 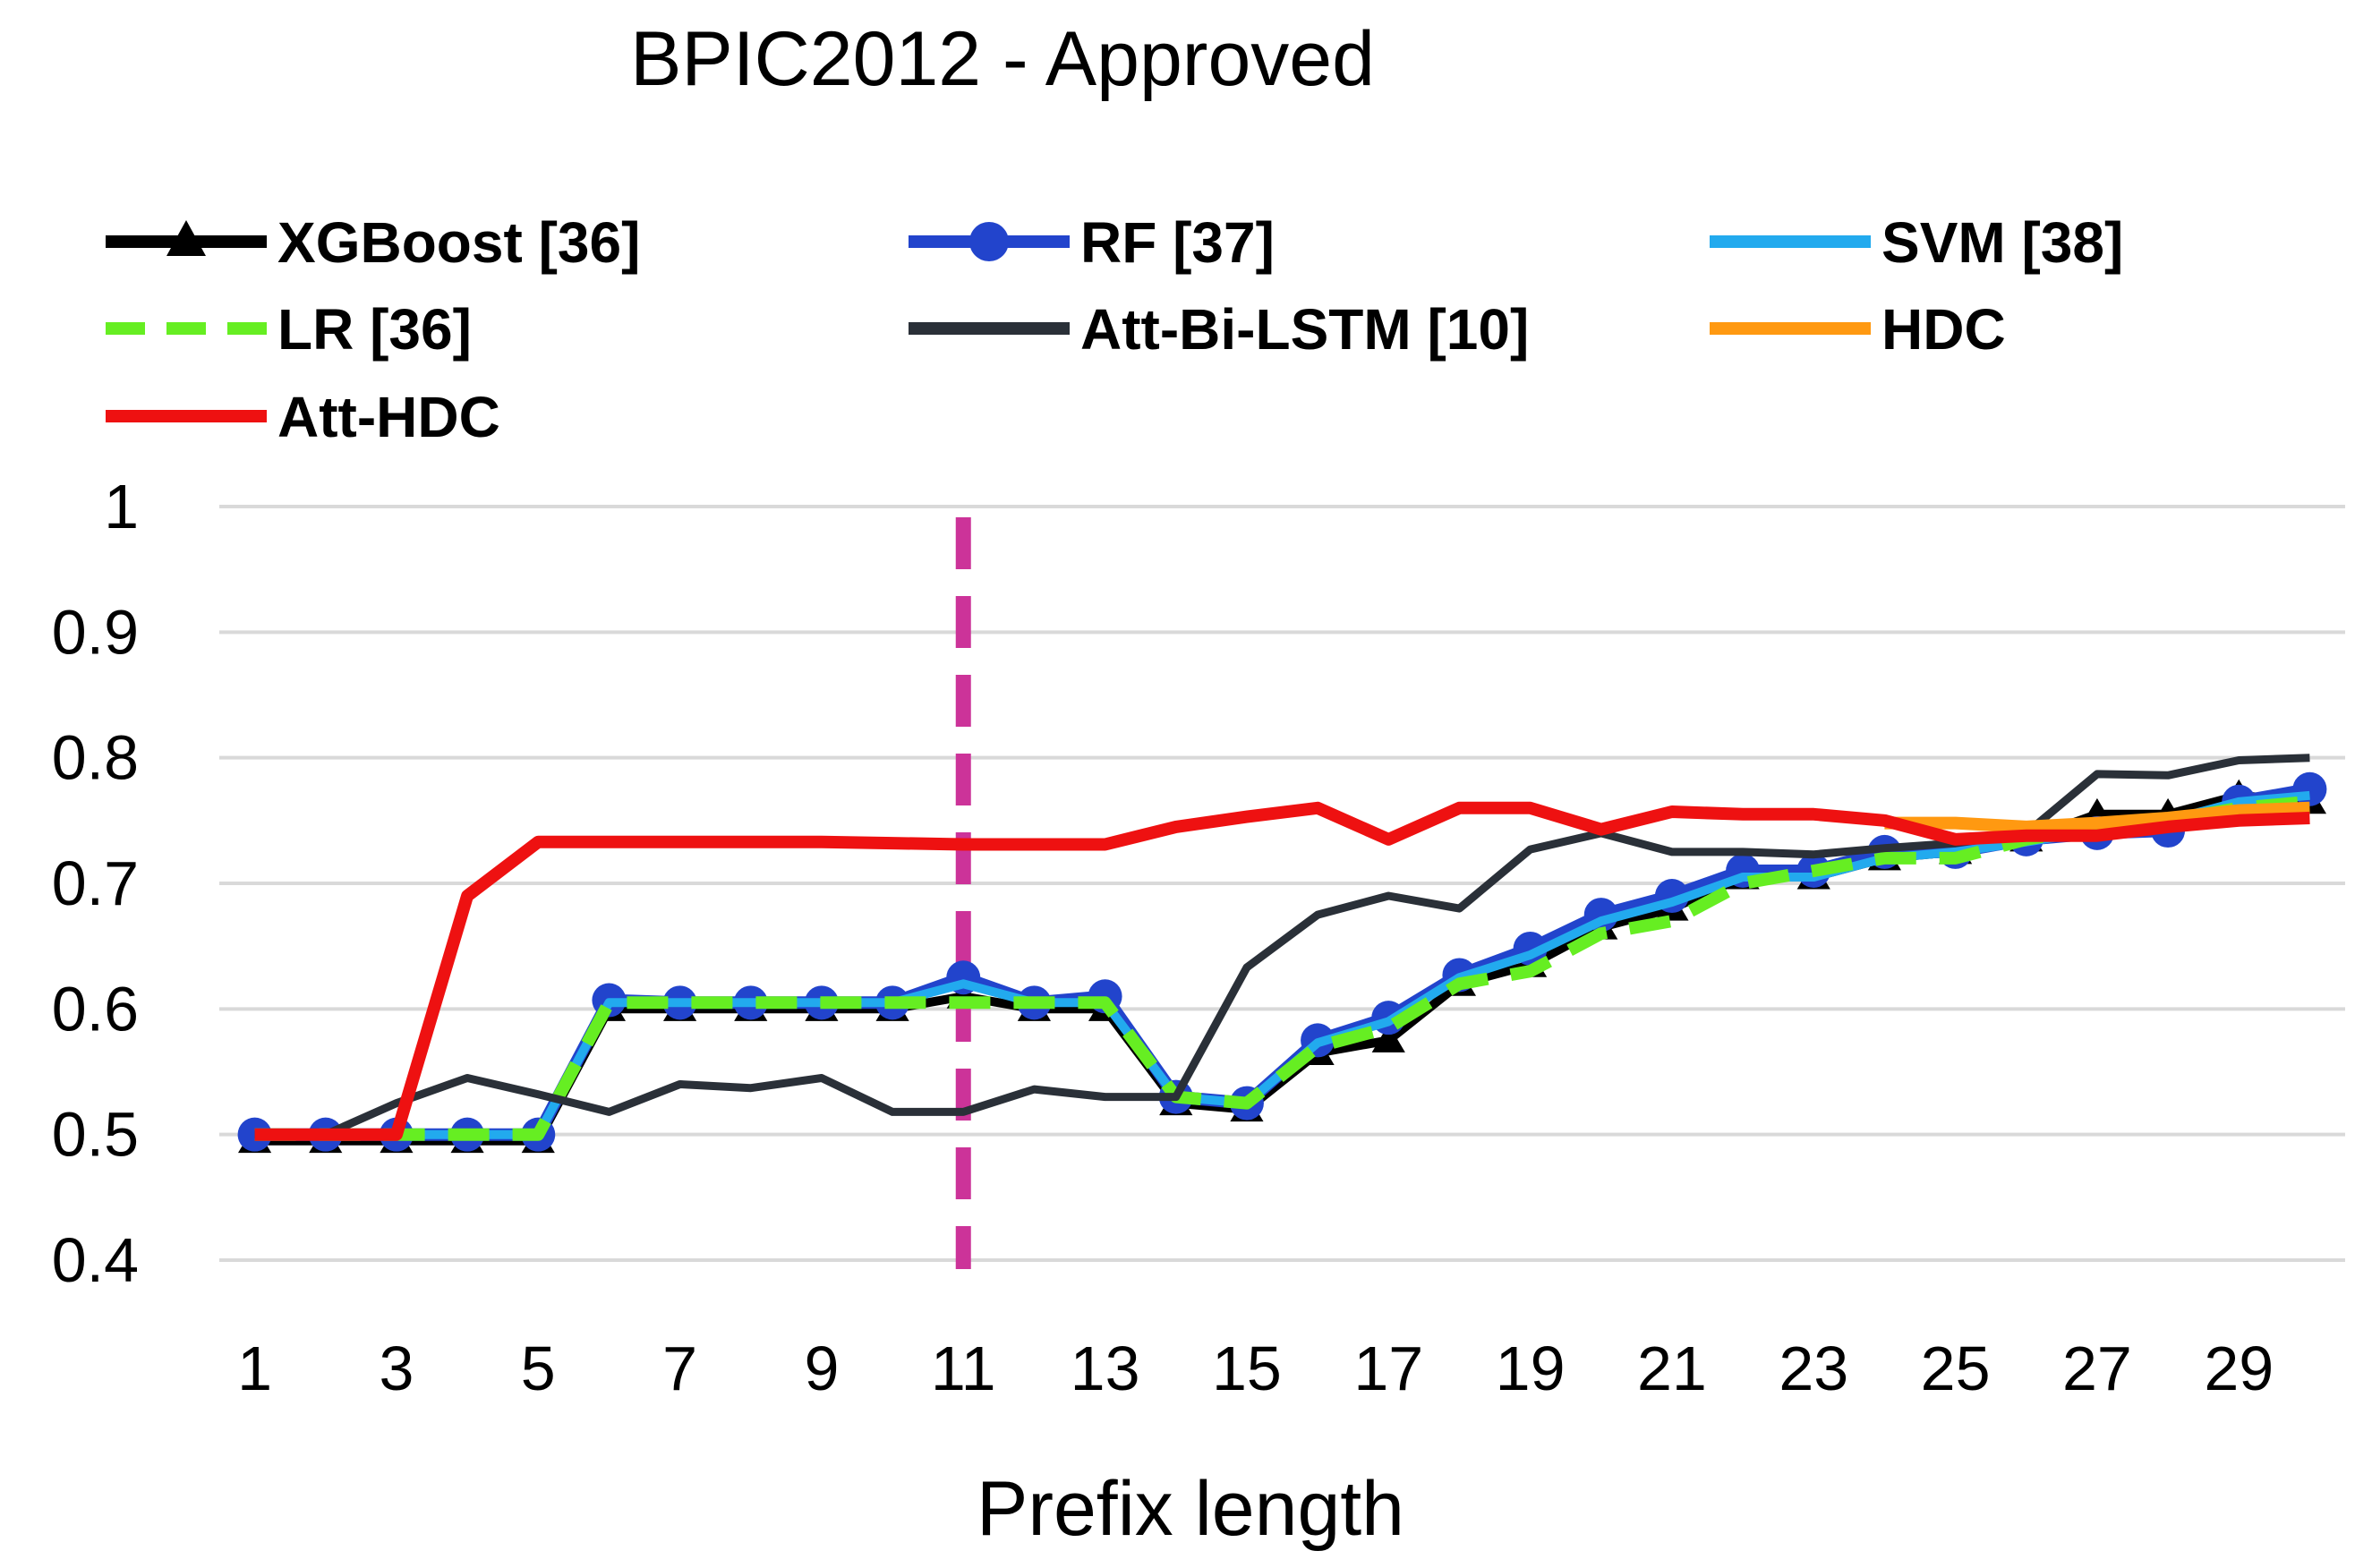 I want to click on series-line-hdc, so click(x=2097, y=817).